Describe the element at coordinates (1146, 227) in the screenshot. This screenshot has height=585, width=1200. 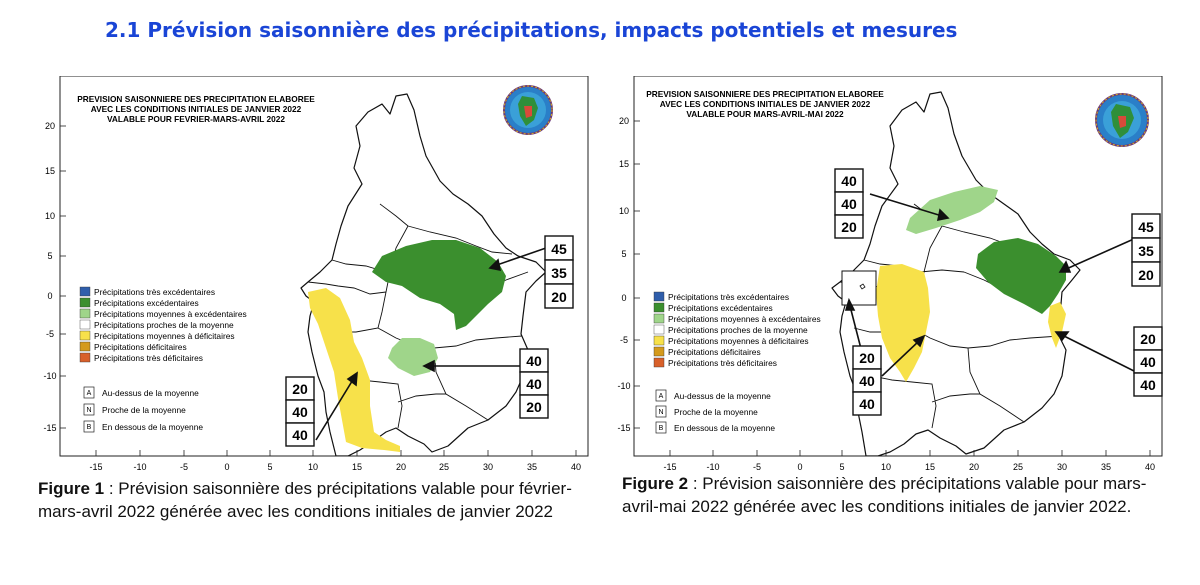
I see `svg-text: 45` at that location.